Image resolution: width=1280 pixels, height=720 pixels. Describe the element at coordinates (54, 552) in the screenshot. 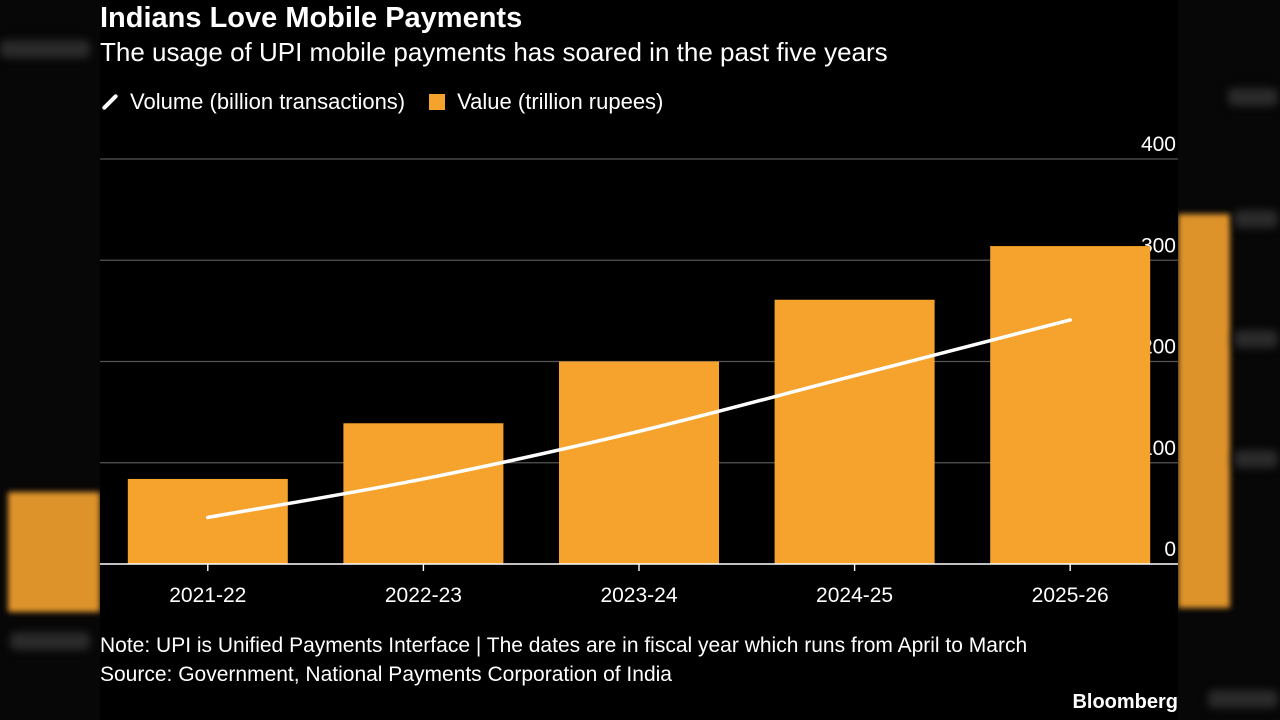

I see `blurred-bar-left` at that location.